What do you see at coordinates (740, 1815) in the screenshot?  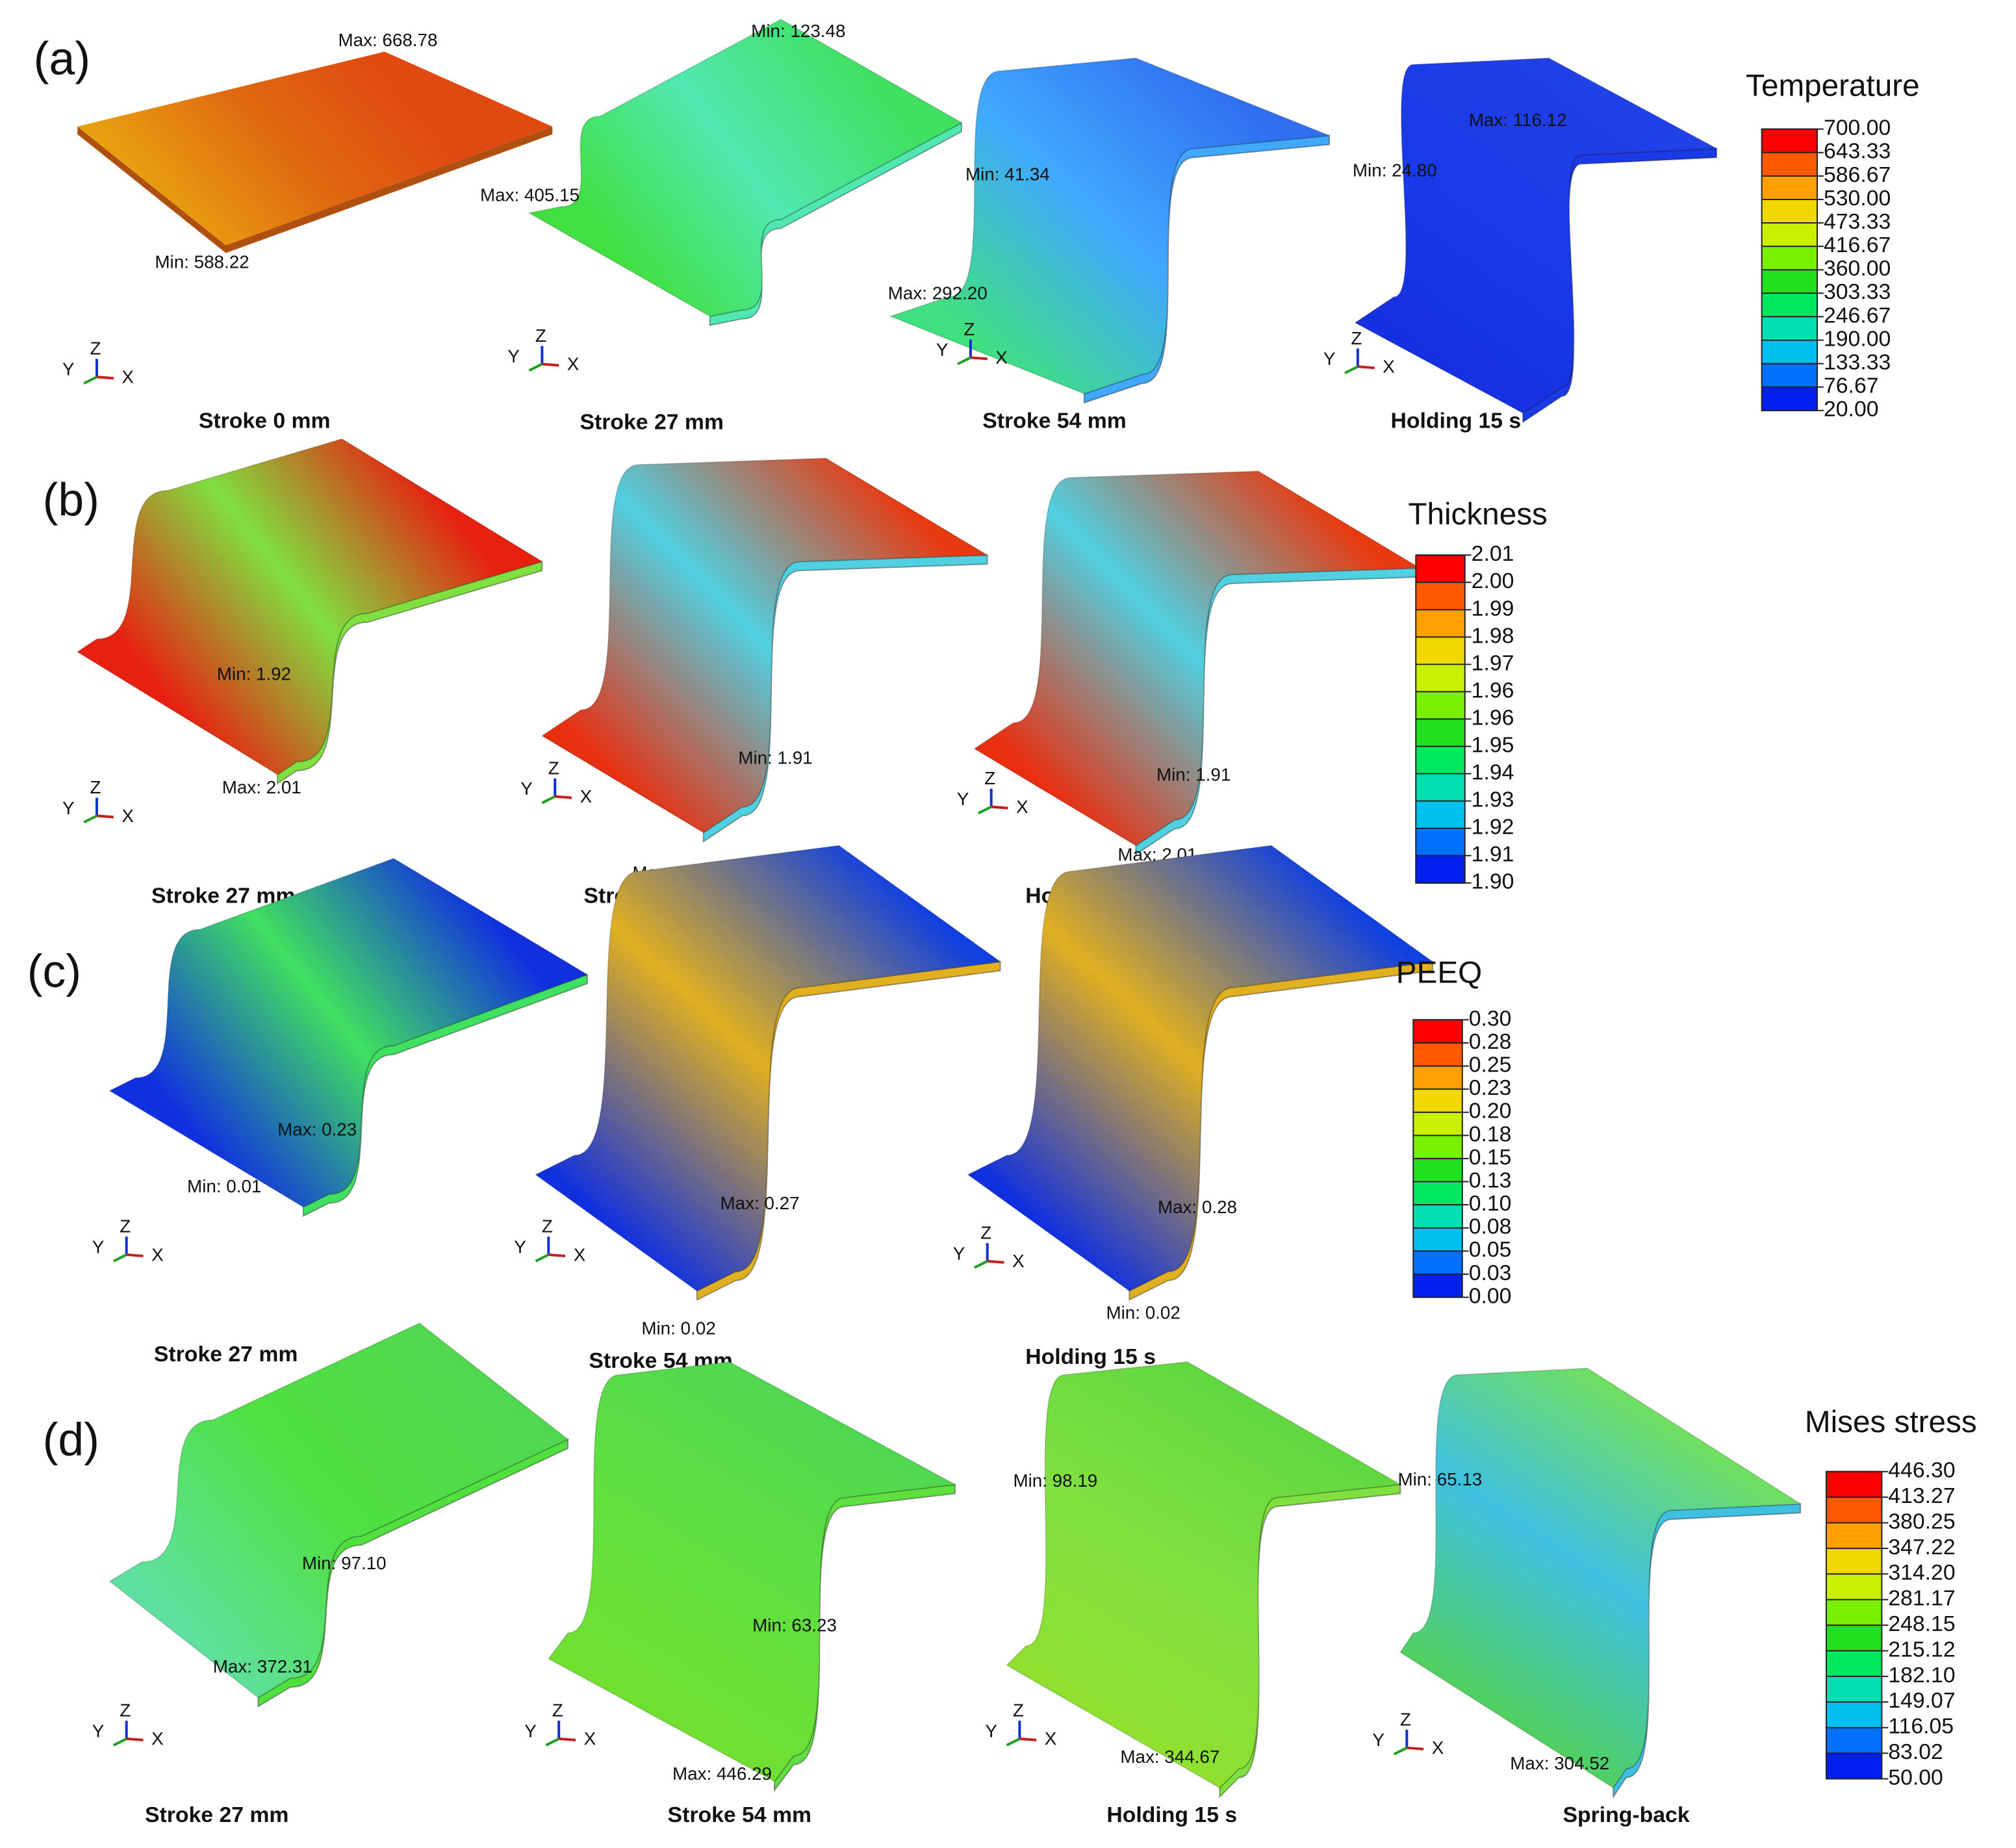 I see `caption: Stroke 54 mm` at bounding box center [740, 1815].